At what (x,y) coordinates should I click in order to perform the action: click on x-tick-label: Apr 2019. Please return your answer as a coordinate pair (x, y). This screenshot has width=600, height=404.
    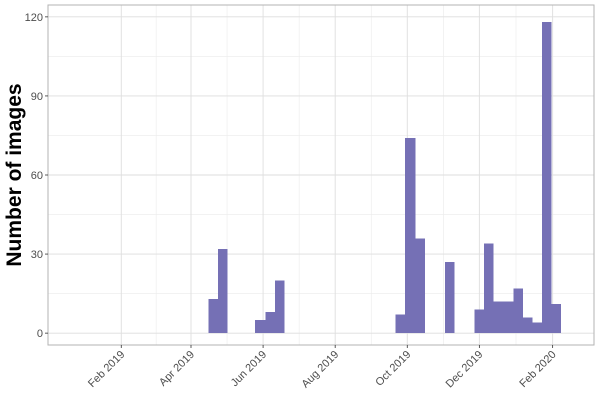
    Looking at the image, I should click on (177, 369).